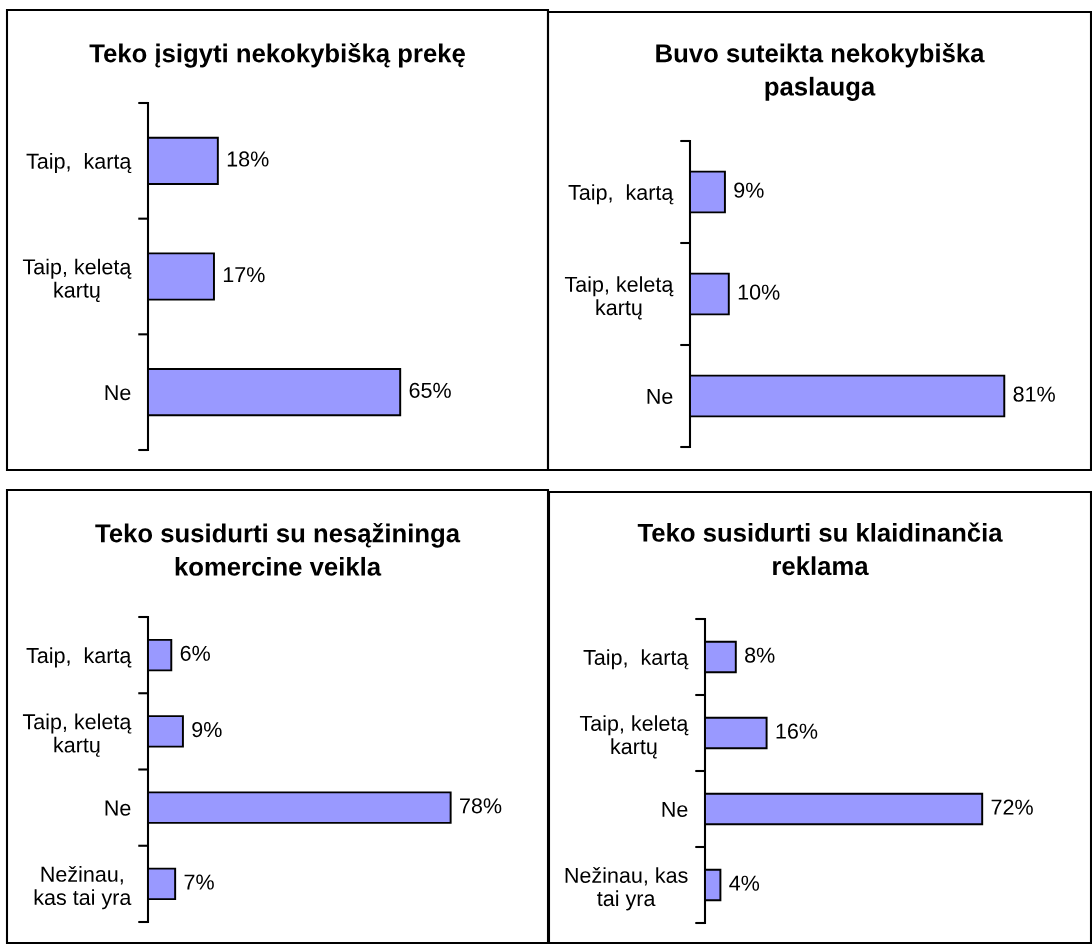 The width and height of the screenshot is (1092, 944). What do you see at coordinates (277, 55) in the screenshot?
I see `chart-title: Teko įsigyti nekokybišką prekę` at bounding box center [277, 55].